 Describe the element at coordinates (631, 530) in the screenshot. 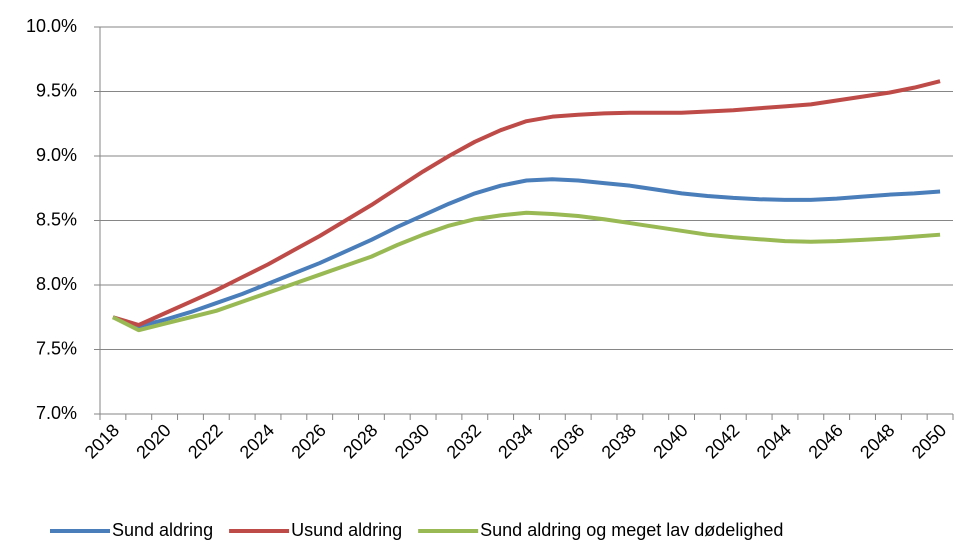

I see `legend-label: Sund aldring og meget lav dødelighed` at that location.